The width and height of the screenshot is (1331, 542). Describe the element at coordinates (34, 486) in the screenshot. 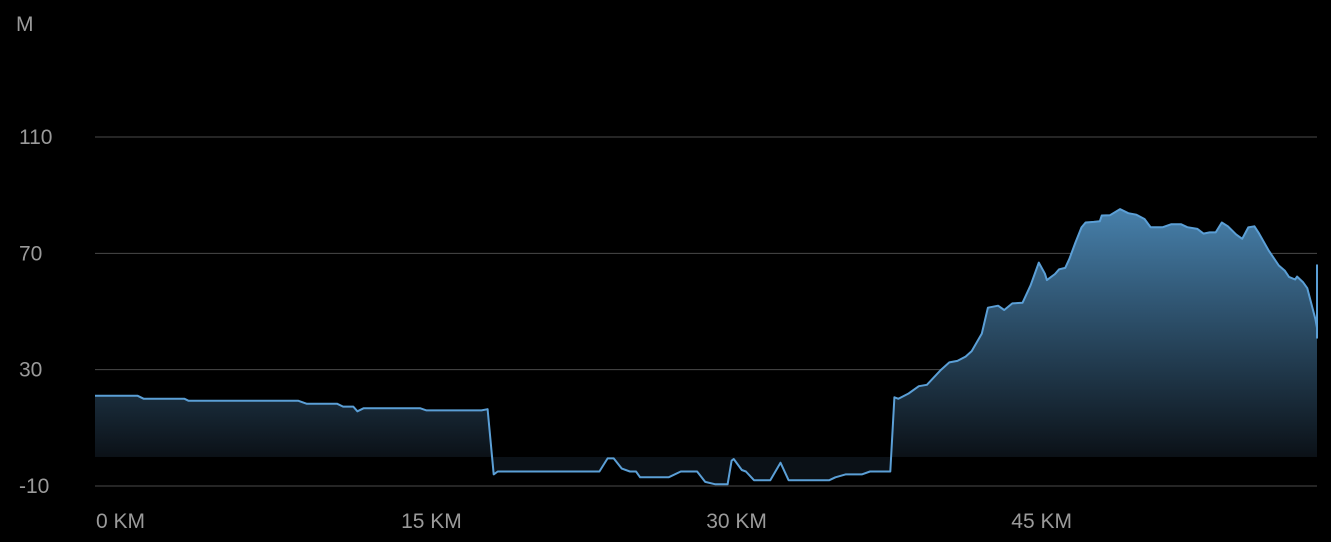

I see `y-tick-label: -10` at that location.